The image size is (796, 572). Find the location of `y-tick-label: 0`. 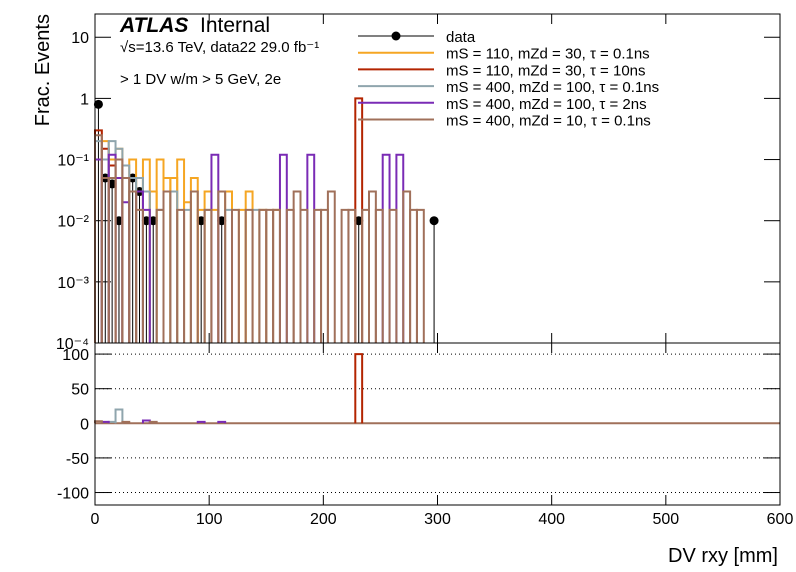

y-tick-label: 0 is located at coordinates (84, 424).